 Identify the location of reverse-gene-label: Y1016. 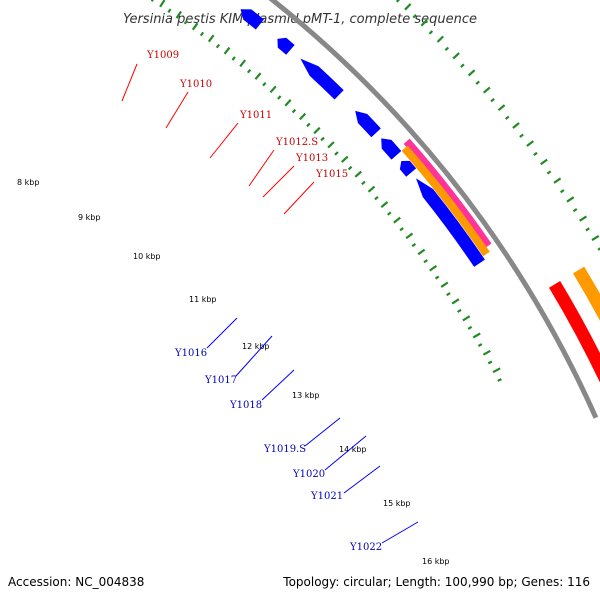
(190, 353).